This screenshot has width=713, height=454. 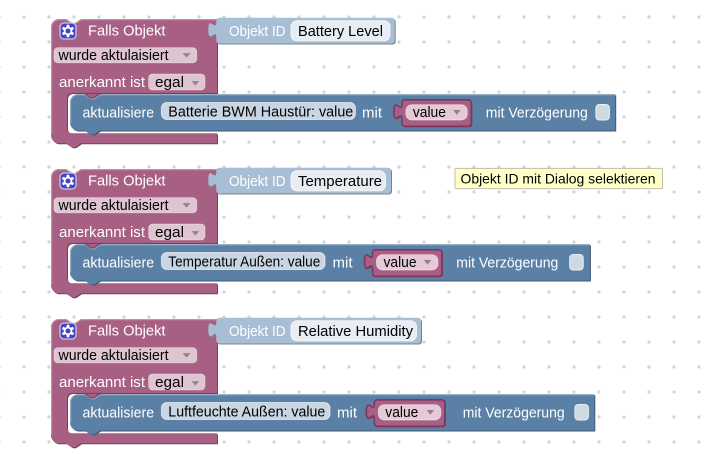 What do you see at coordinates (356, 332) in the screenshot?
I see `svg-text: Relative Humidity` at bounding box center [356, 332].